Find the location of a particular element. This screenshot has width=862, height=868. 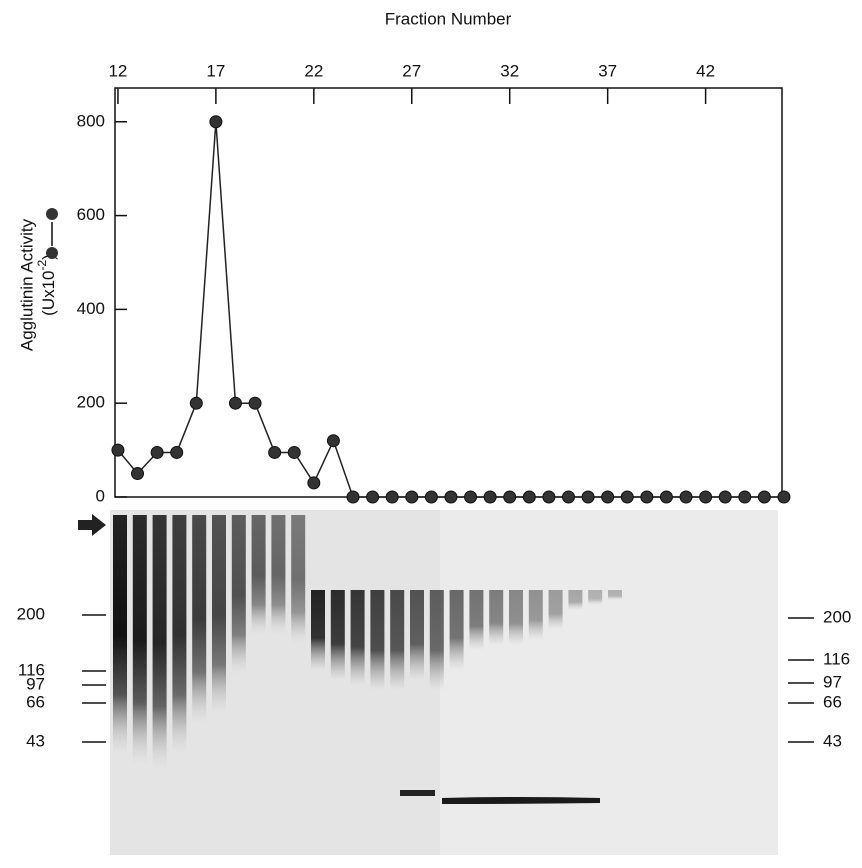

y-tick-label: 200 is located at coordinates (91, 402).